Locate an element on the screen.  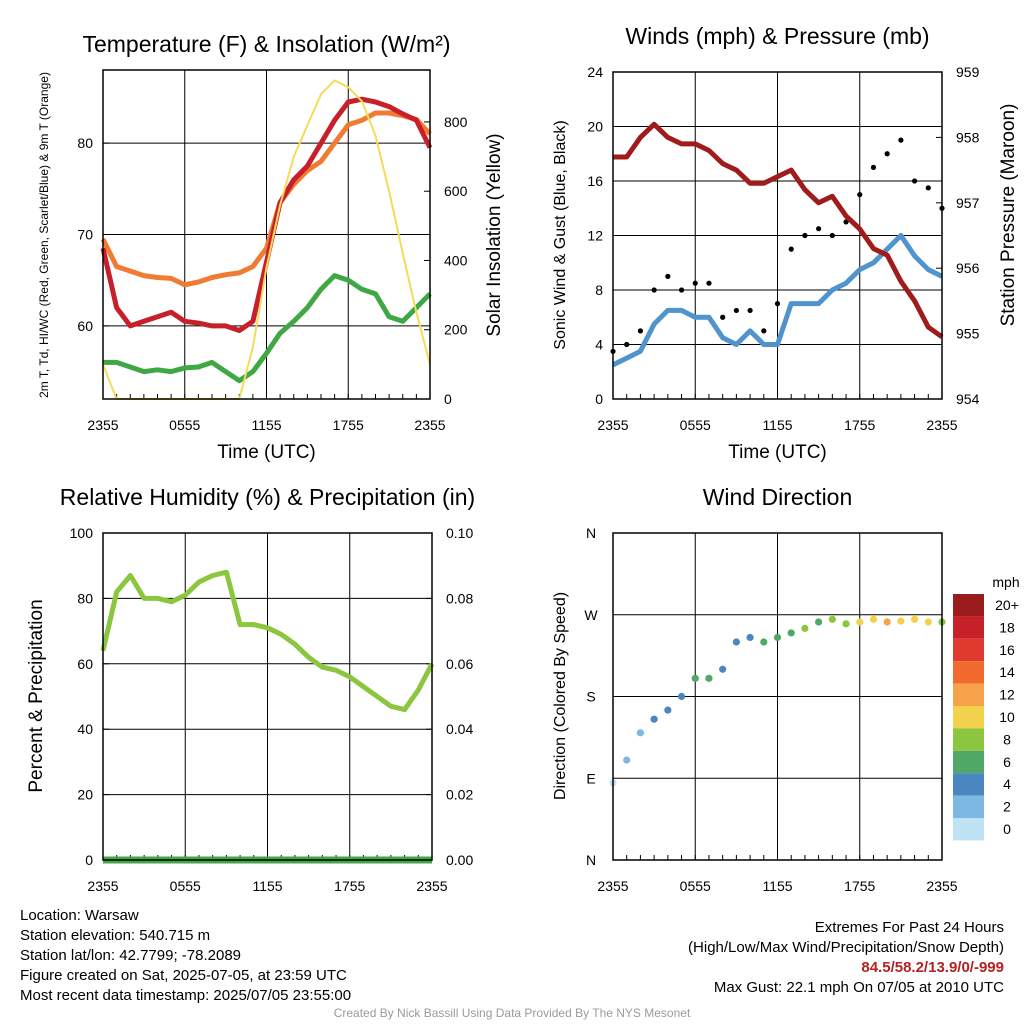
temp-y-right-tick-label: 200 is located at coordinates (456, 330).